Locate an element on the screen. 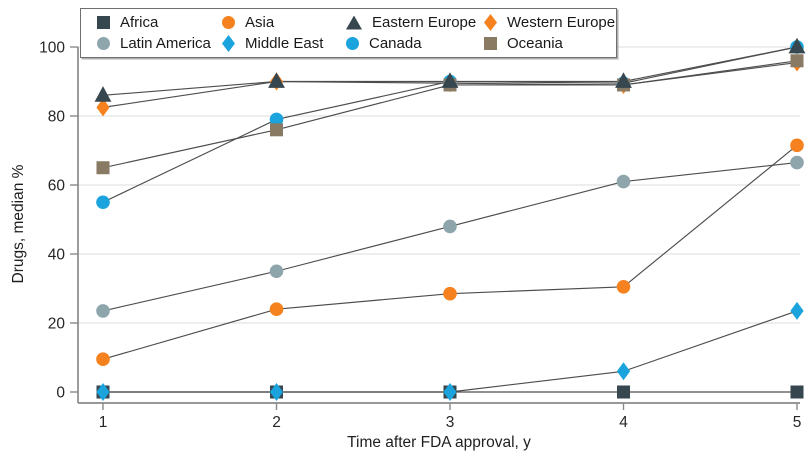  legend-item-canada: Canada is located at coordinates (415, 43).